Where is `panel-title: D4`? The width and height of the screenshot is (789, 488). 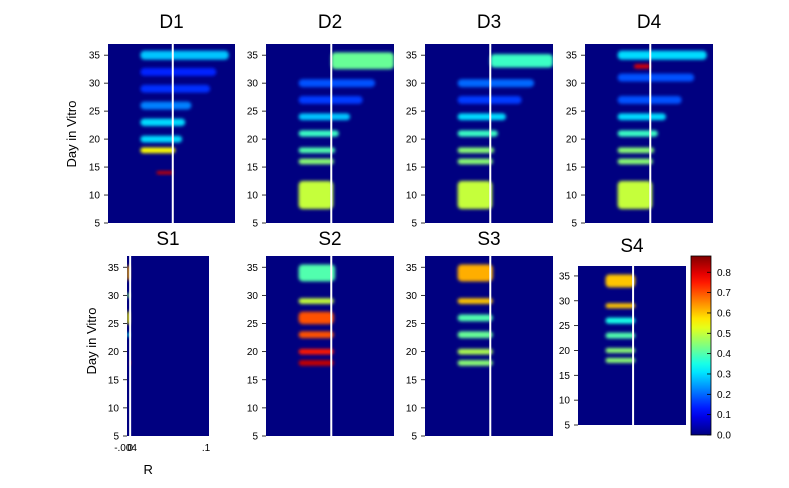 panel-title: D4 is located at coordinates (649, 22).